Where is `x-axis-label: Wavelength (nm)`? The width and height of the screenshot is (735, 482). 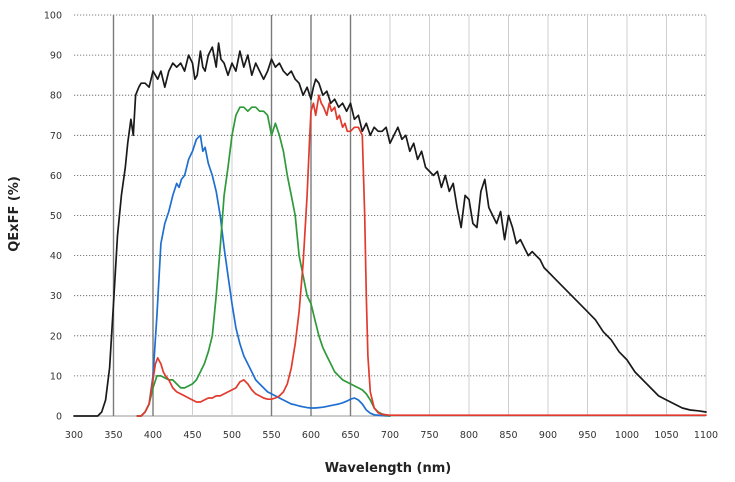 x-axis-label: Wavelength (nm) is located at coordinates (388, 468).